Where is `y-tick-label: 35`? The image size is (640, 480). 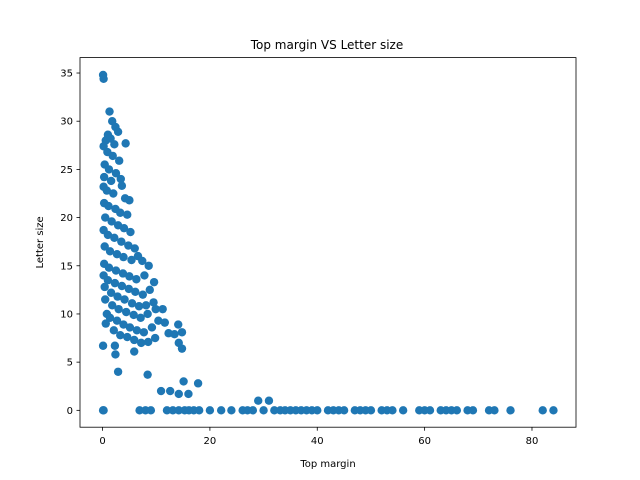
y-tick-label: 35 is located at coordinates (66, 74).